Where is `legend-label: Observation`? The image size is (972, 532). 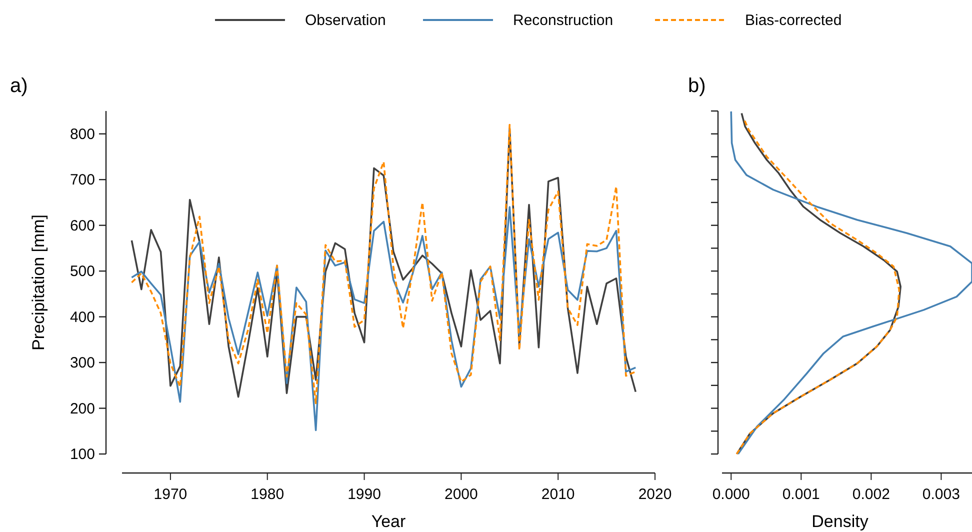 legend-label: Observation is located at coordinates (345, 20).